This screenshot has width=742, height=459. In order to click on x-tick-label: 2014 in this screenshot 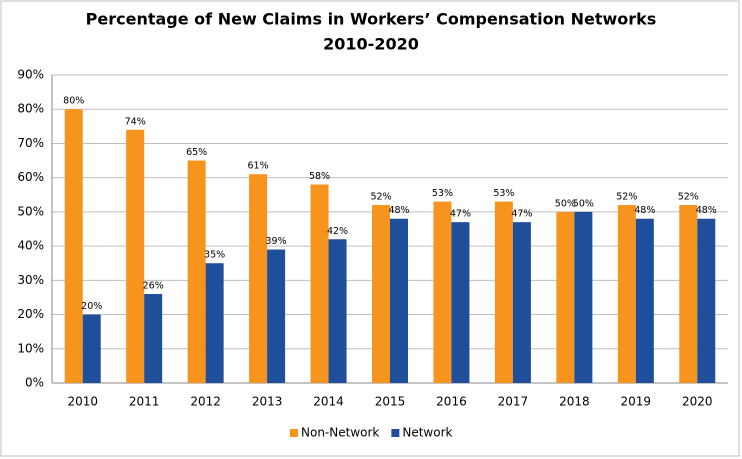, I will do `click(328, 402)`.